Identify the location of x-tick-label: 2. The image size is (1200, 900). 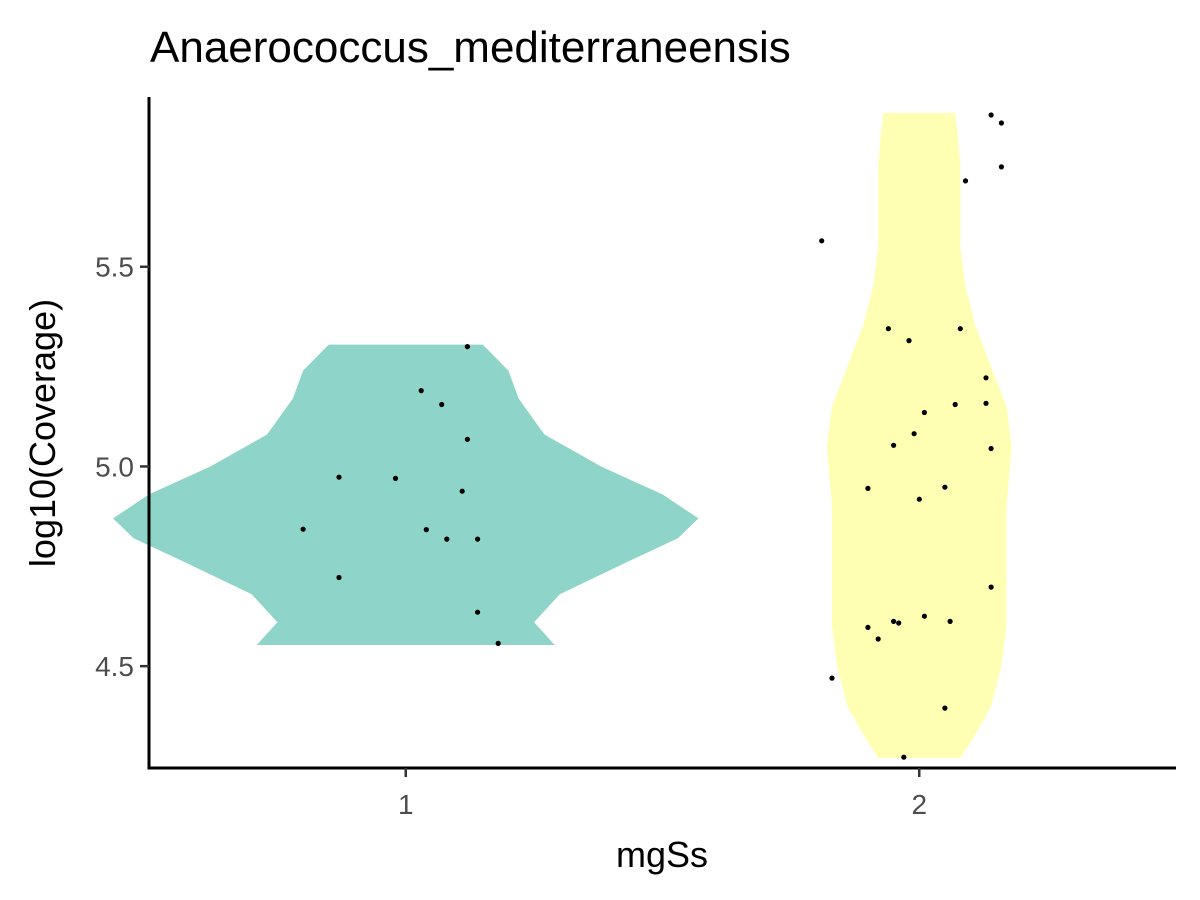
(919, 804).